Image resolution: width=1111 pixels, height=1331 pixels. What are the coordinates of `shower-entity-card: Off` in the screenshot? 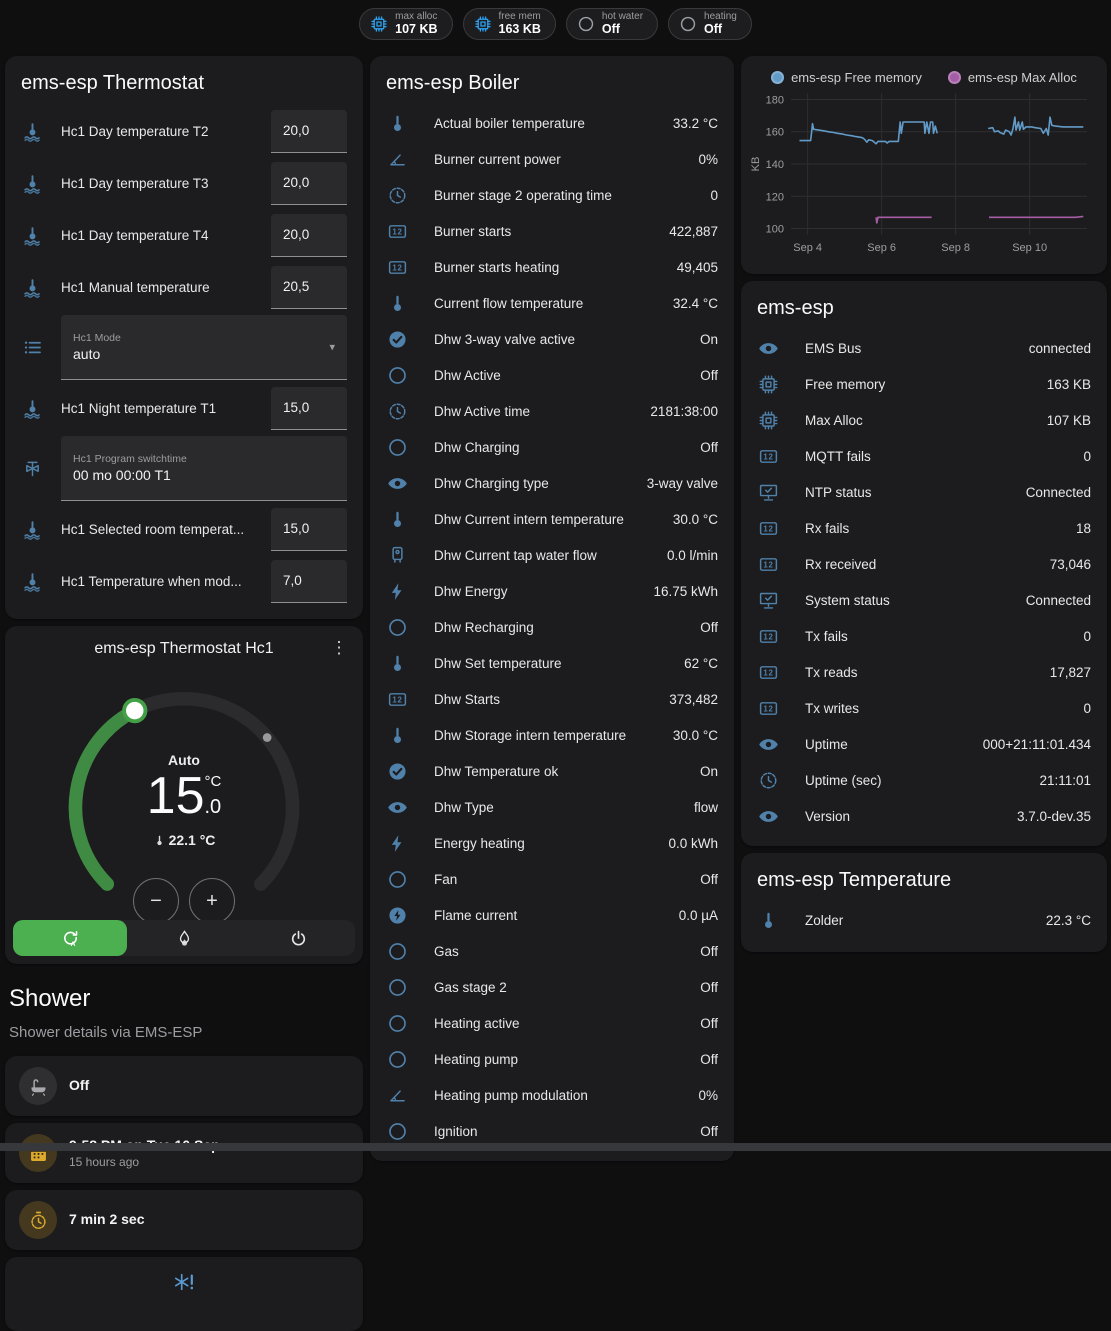 It's located at (184, 1086).